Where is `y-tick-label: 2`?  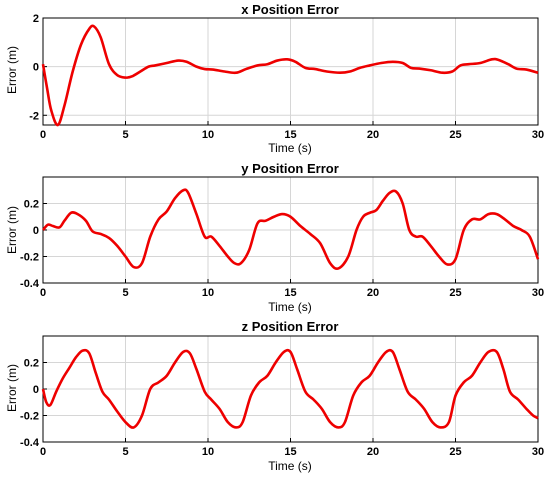
y-tick-label: 2 is located at coordinates (36, 19).